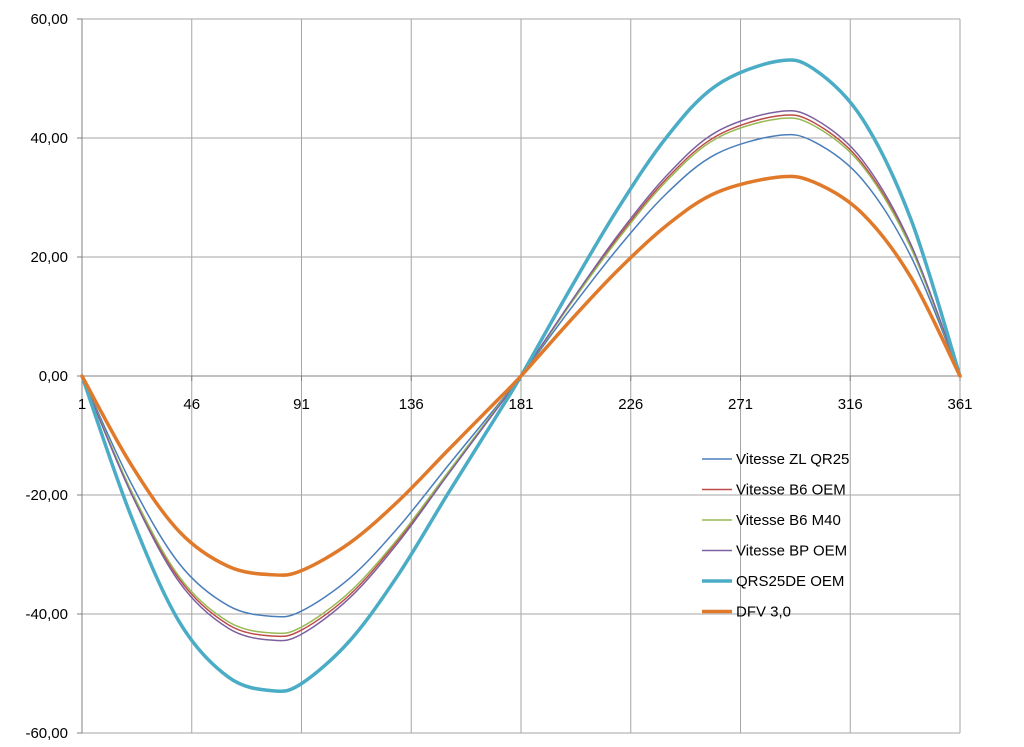 The image size is (1024, 747). What do you see at coordinates (301, 404) in the screenshot?
I see `x-tick-label: 91` at bounding box center [301, 404].